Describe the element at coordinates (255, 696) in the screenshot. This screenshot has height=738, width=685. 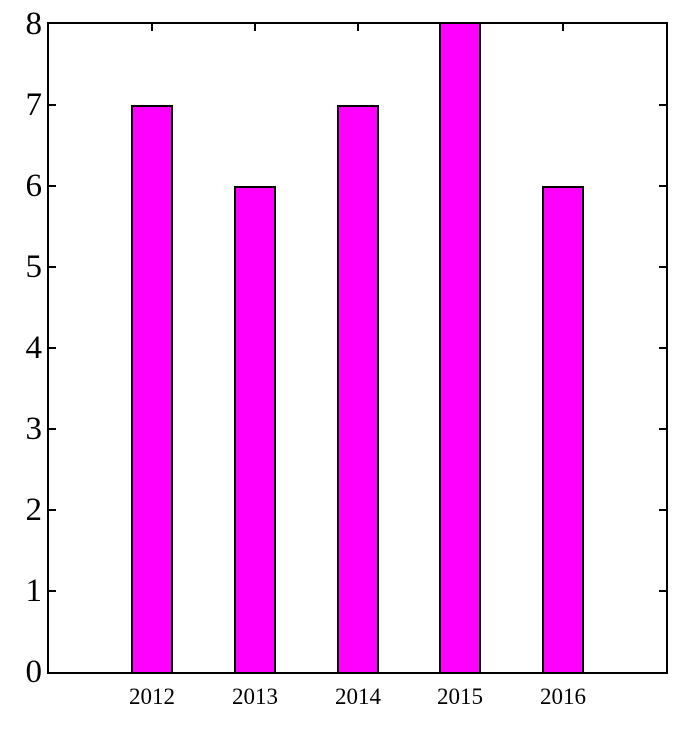
I see `x-tick-label: 2013` at that location.